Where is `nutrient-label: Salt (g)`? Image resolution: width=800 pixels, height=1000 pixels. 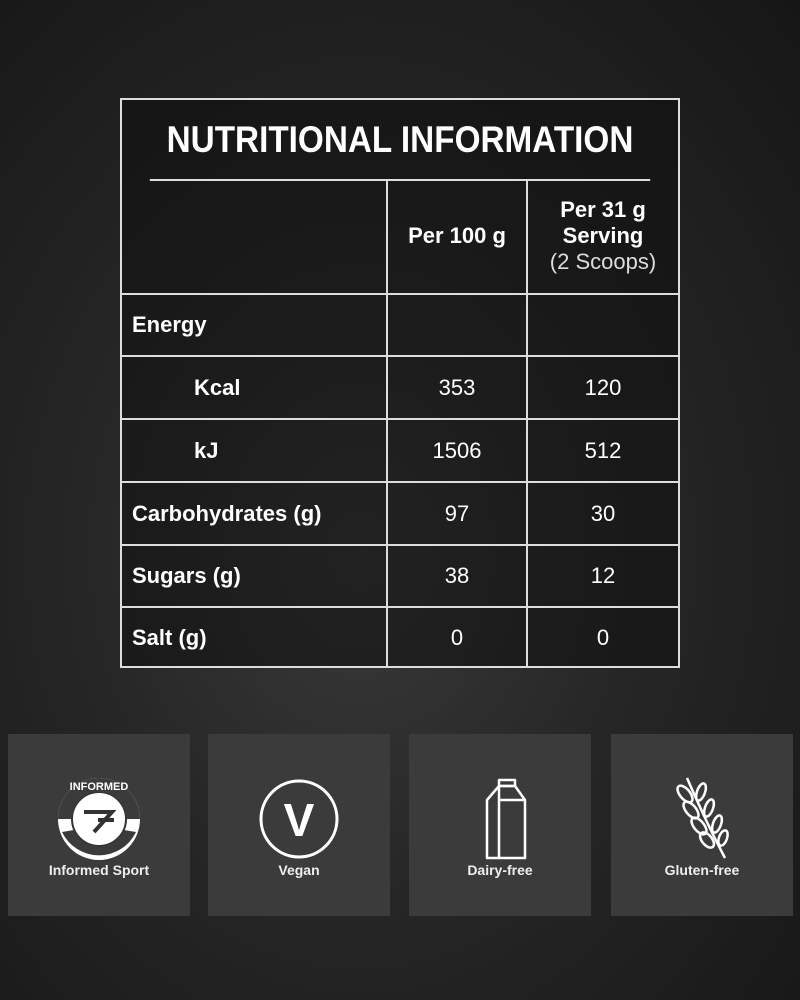
nutrient-label: Salt (g) is located at coordinates (255, 638).